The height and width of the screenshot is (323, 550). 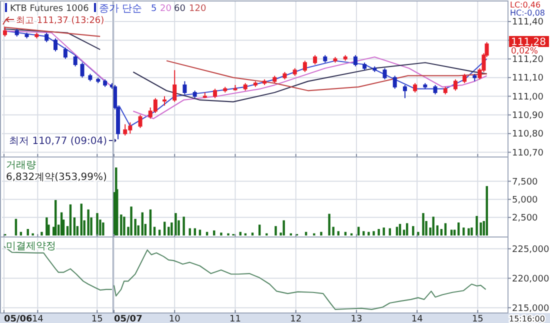 What do you see at coordinates (154, 9) in the screenshot?
I see `text: 5` at bounding box center [154, 9].